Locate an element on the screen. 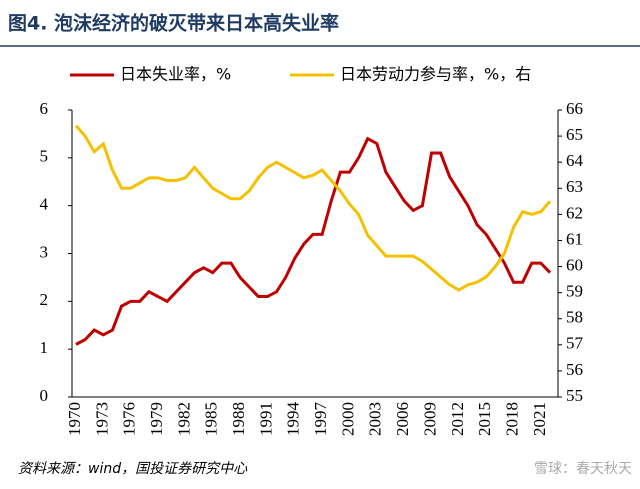  x-tick-label: 1970 is located at coordinates (74, 419).